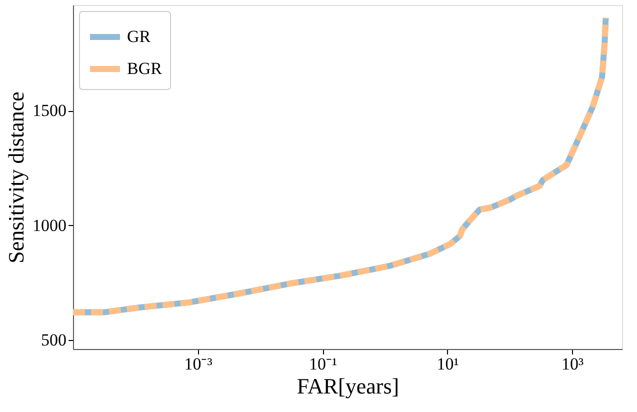 The image size is (637, 412). What do you see at coordinates (16, 178) in the screenshot?
I see `y-axis-title: Sensitivity distance` at bounding box center [16, 178].